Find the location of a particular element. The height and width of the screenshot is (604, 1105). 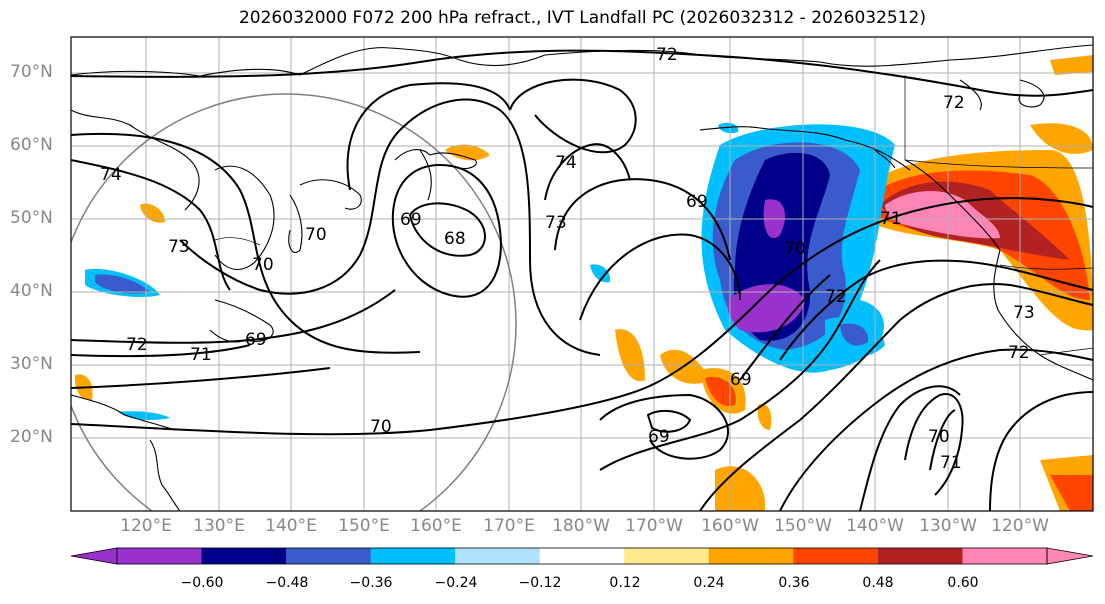

colorbar-lower-extension is located at coordinates (94, 556).